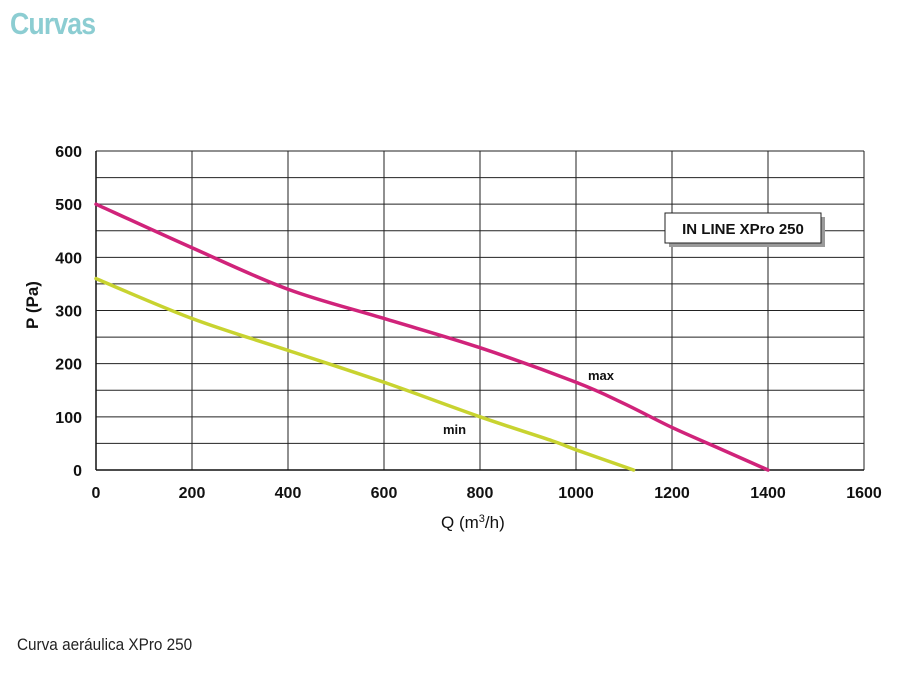 This screenshot has width=901, height=673. Describe the element at coordinates (864, 493) in the screenshot. I see `x-tick-label: 1600` at that location.